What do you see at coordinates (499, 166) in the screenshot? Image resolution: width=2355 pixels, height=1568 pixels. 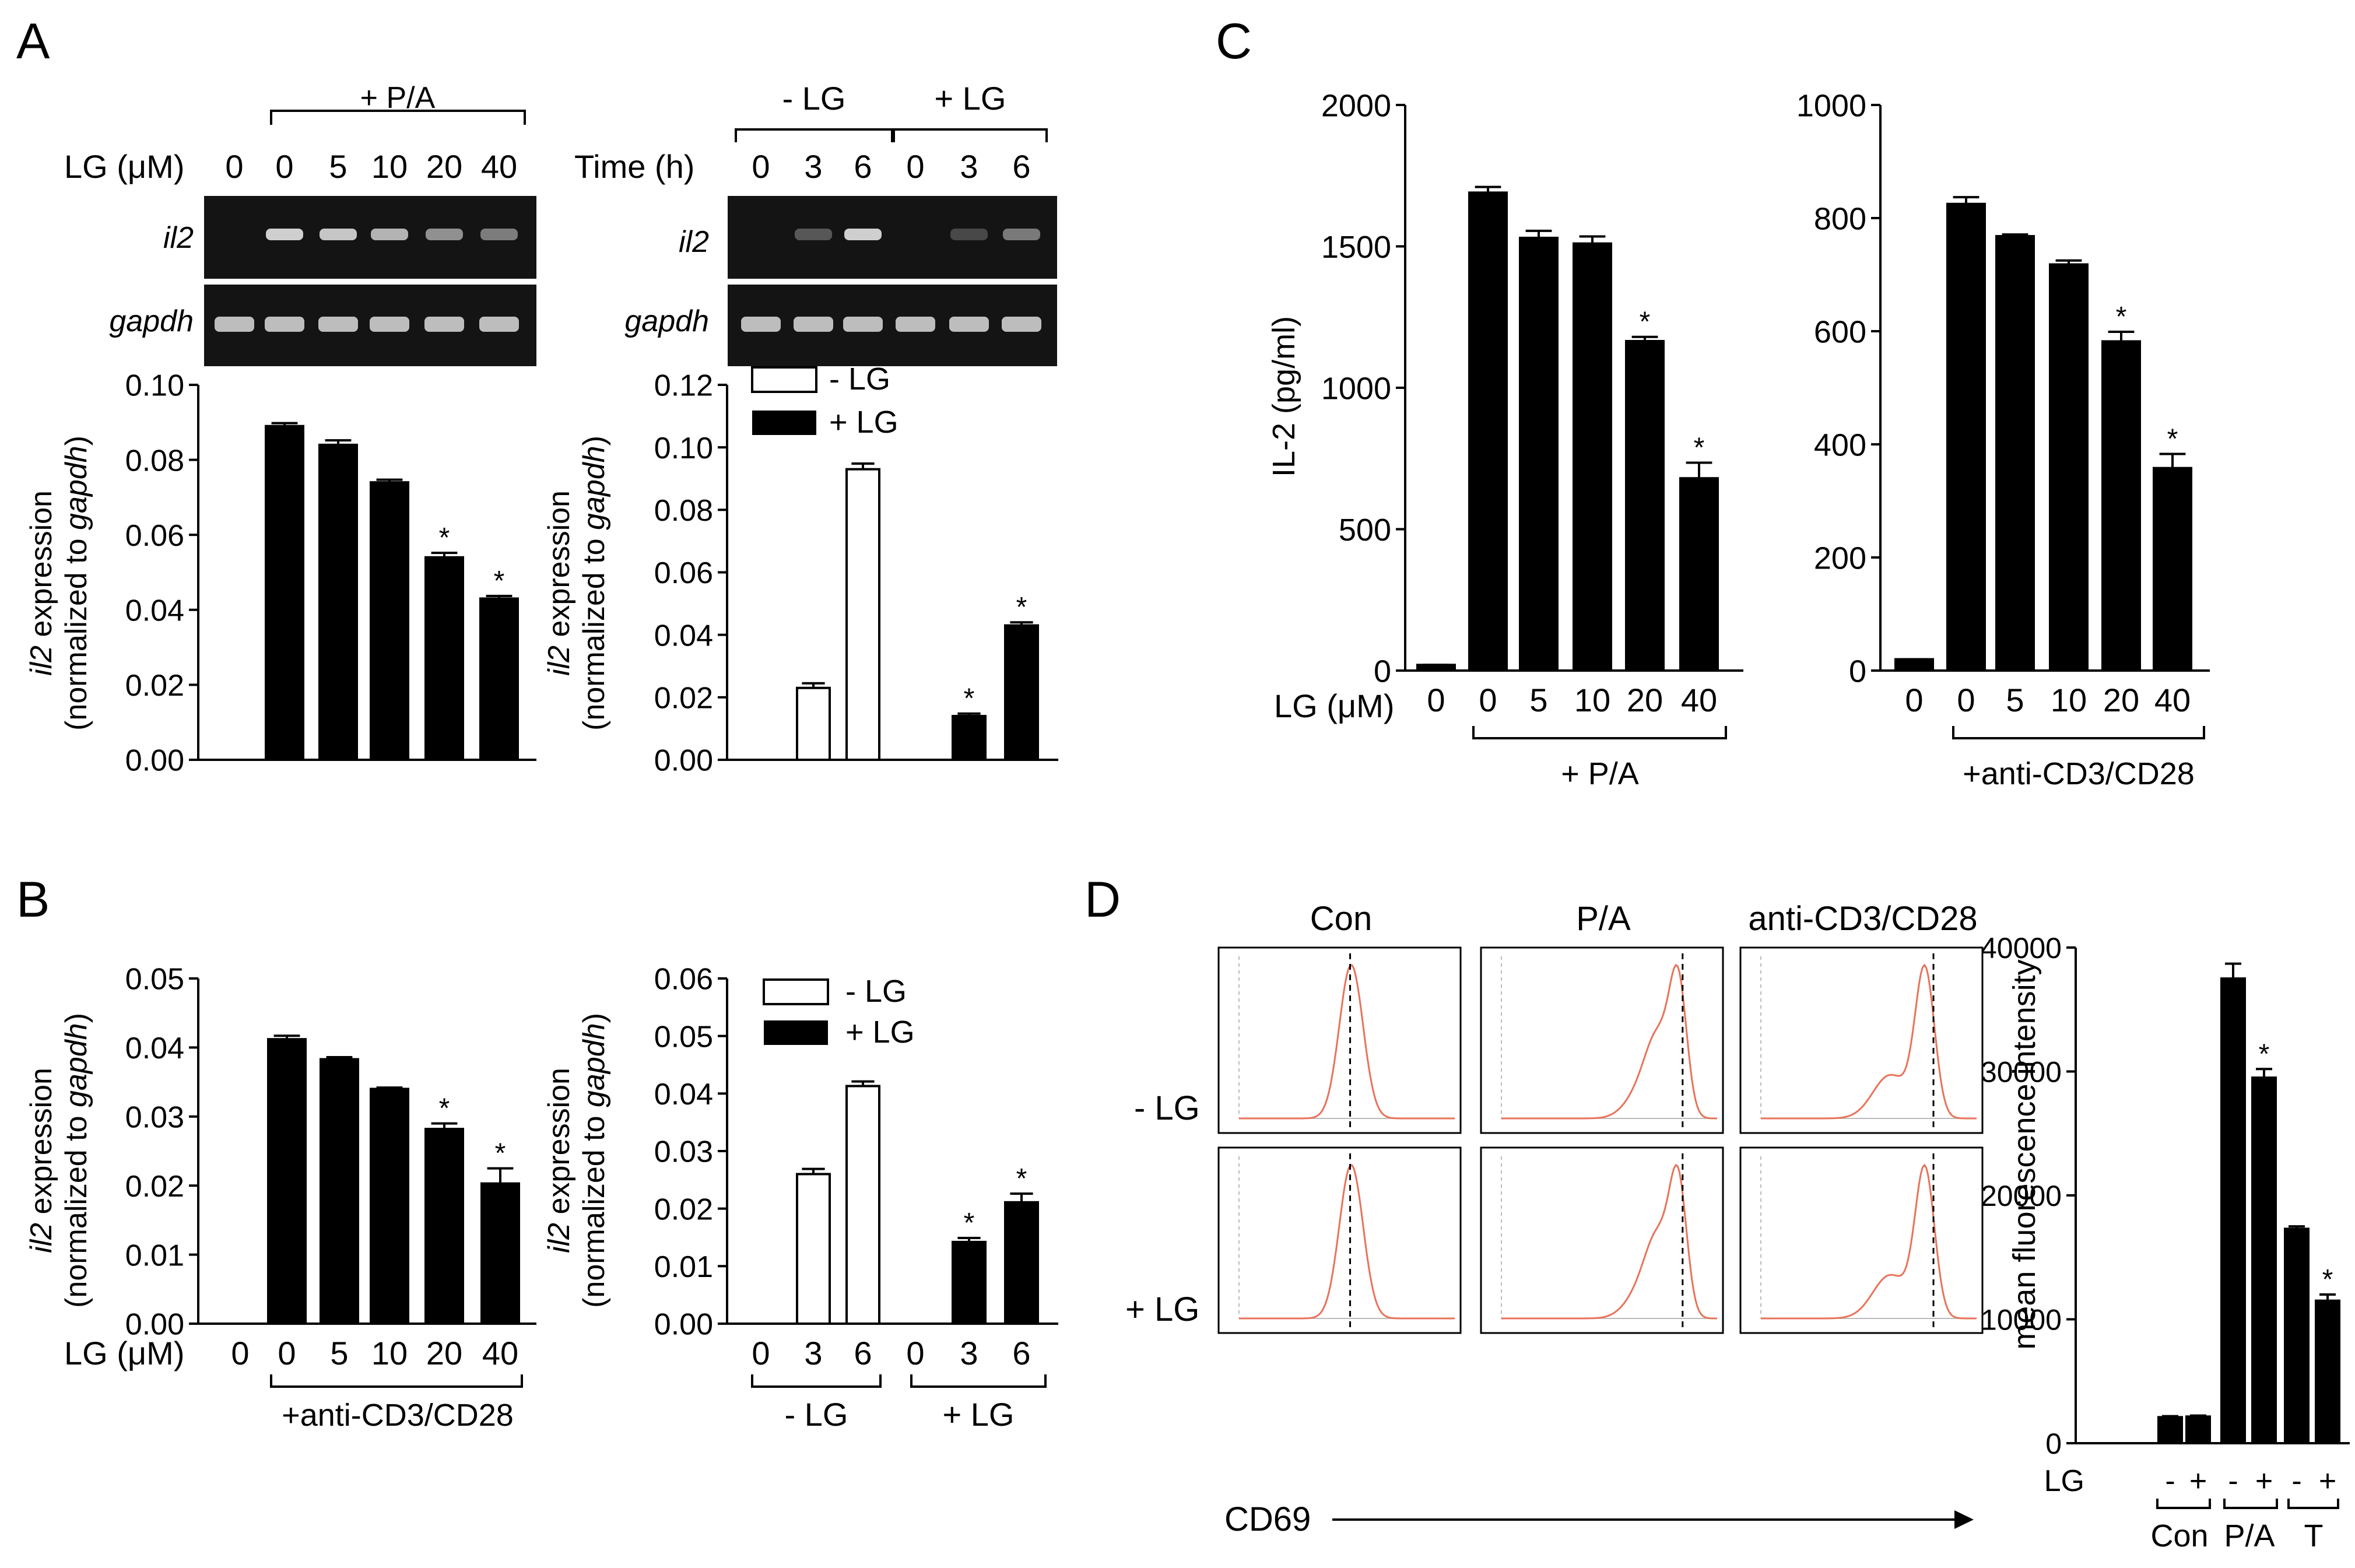 I see `gel-lane-label: 40` at bounding box center [499, 166].